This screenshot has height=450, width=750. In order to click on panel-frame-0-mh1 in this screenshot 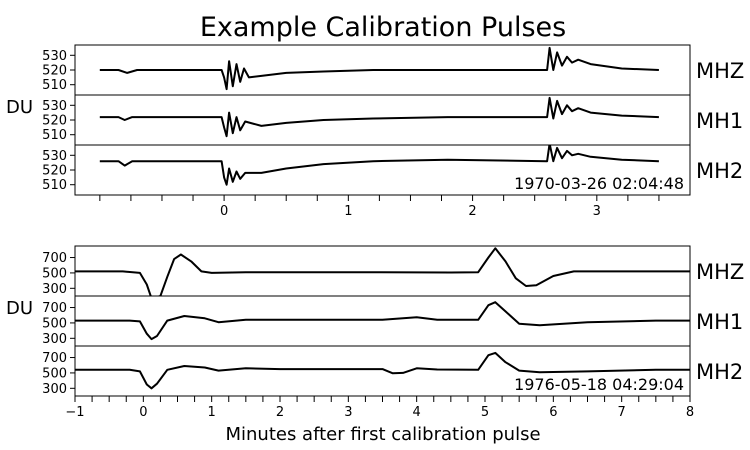, I will do `click(382, 120)`.